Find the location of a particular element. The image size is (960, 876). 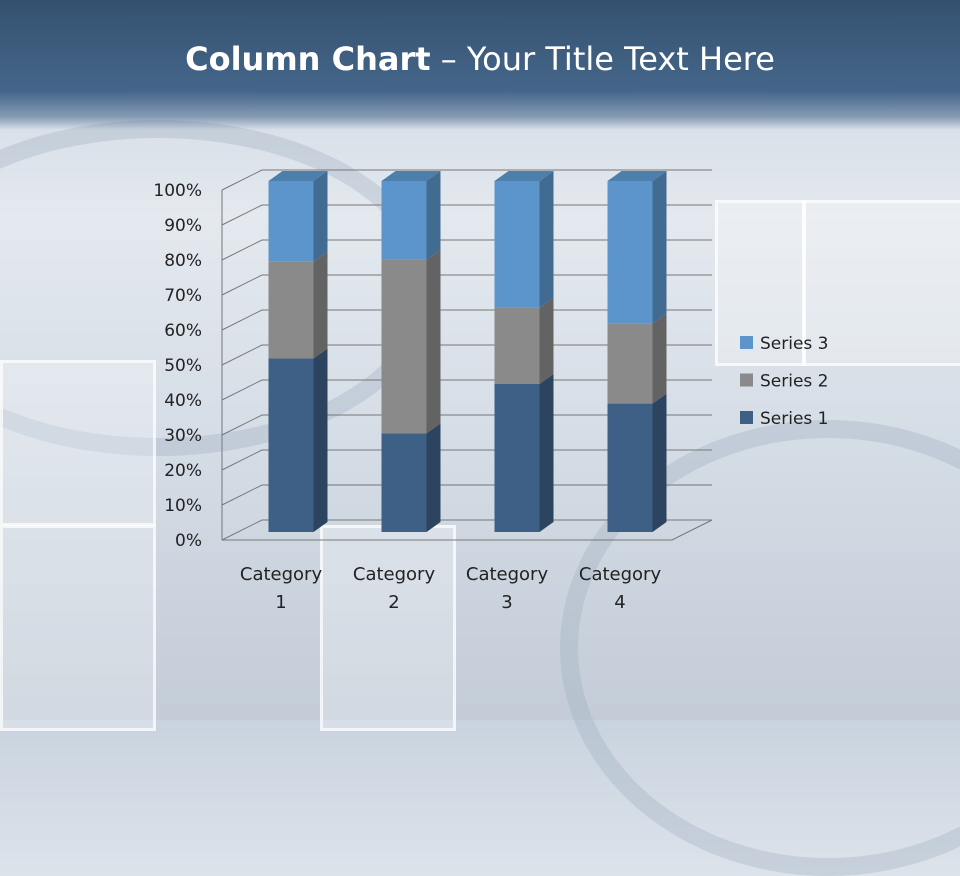

x-axis-floor is located at coordinates (467, 530).